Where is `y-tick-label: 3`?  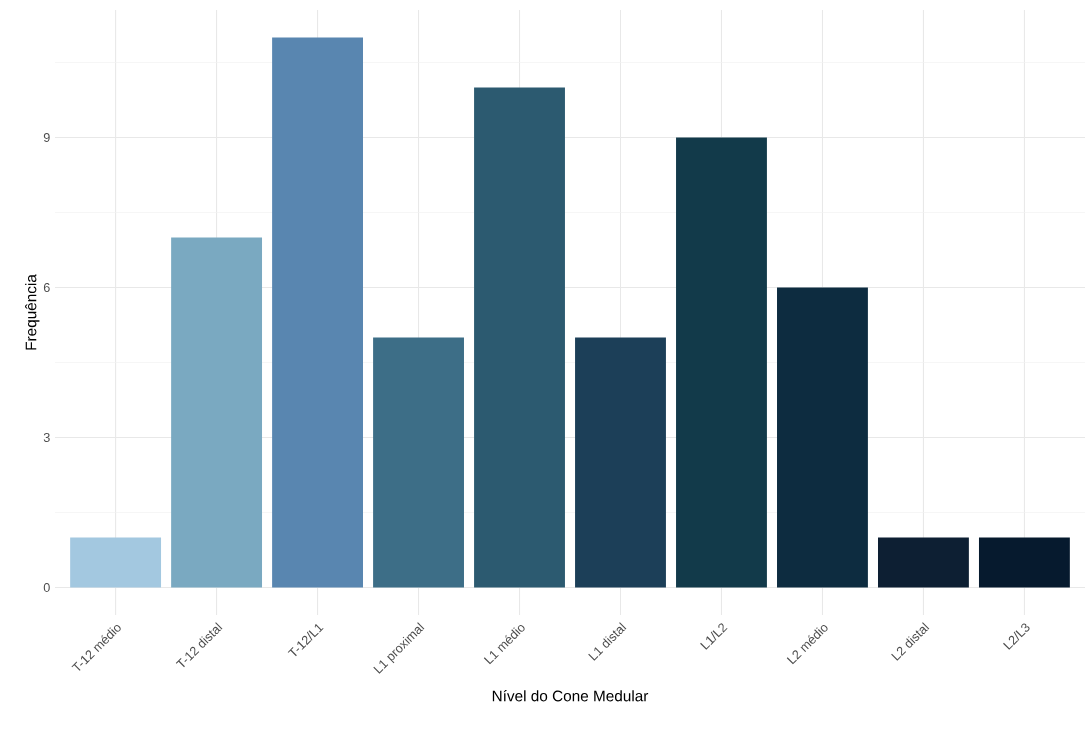
y-tick-label: 3 is located at coordinates (46, 437).